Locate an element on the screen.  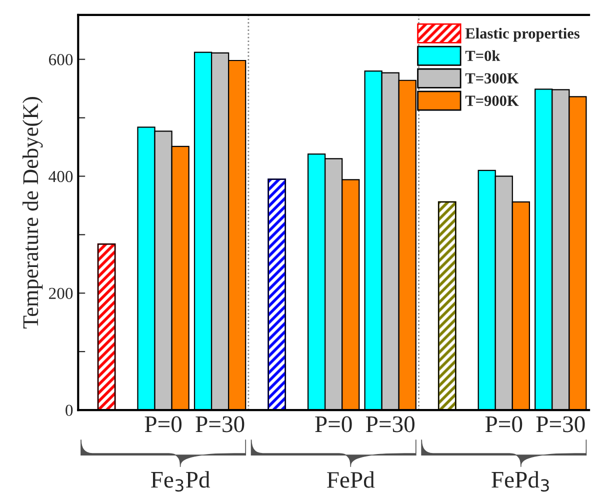
legend-label: Elastic properties is located at coordinates (522, 35).